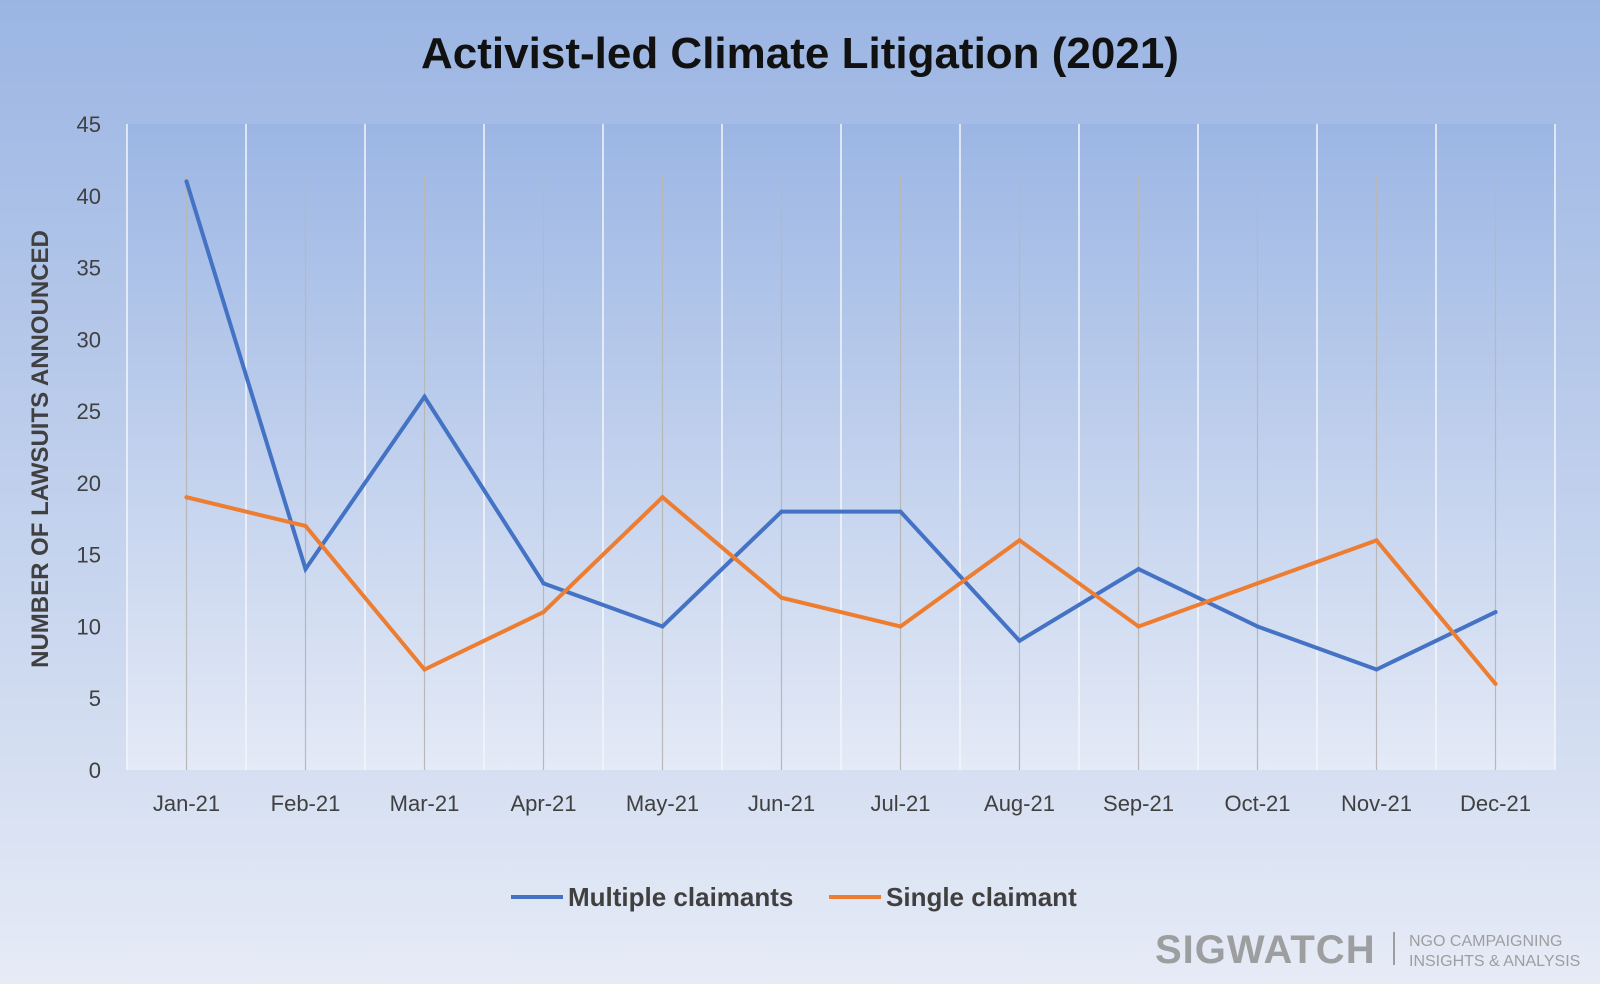  What do you see at coordinates (95, 770) in the screenshot?
I see `y-tick-label: 0` at bounding box center [95, 770].